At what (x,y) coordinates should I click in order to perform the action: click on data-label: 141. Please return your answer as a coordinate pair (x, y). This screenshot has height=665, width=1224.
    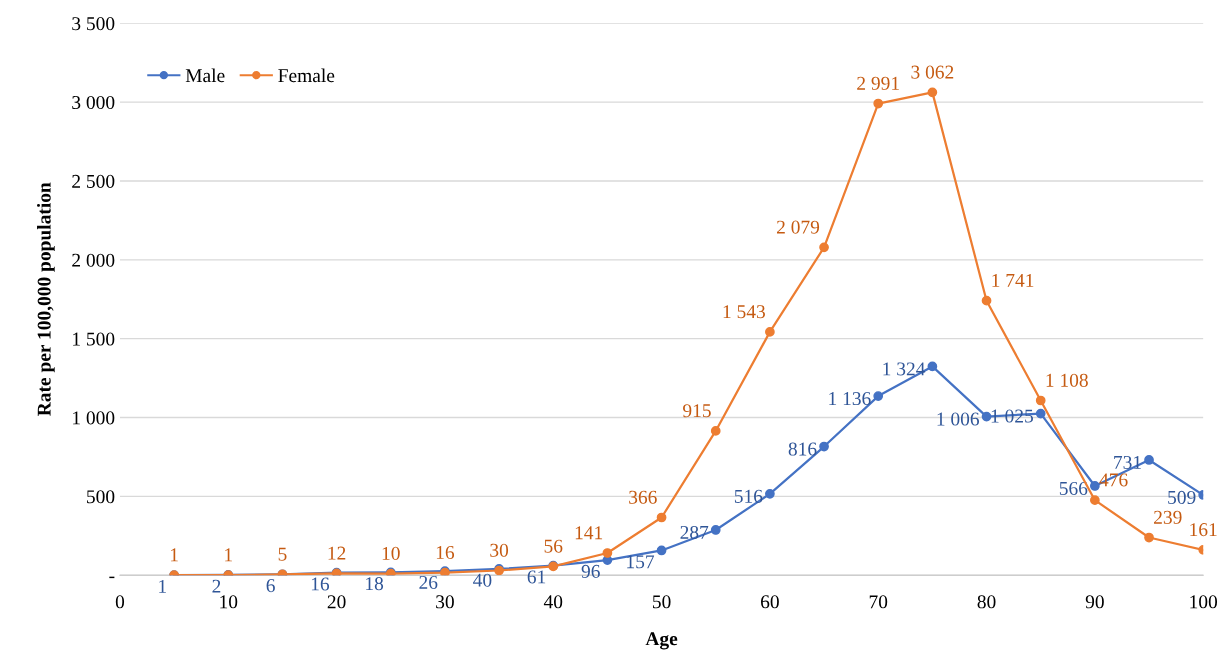
    Looking at the image, I should click on (589, 533).